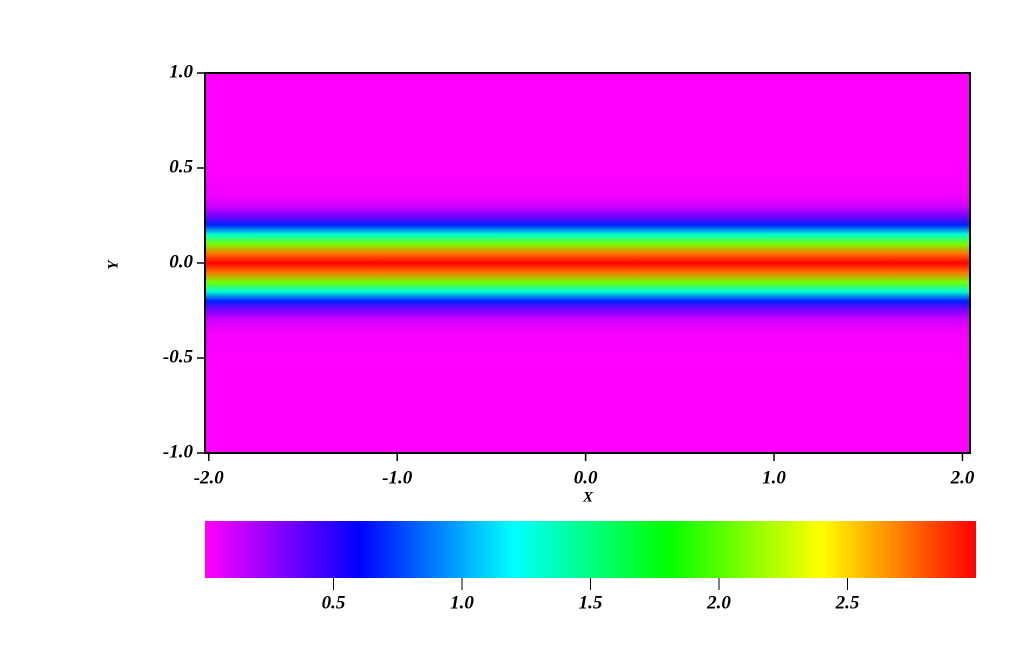  I want to click on x-tick-label: 0.0, so click(586, 477).